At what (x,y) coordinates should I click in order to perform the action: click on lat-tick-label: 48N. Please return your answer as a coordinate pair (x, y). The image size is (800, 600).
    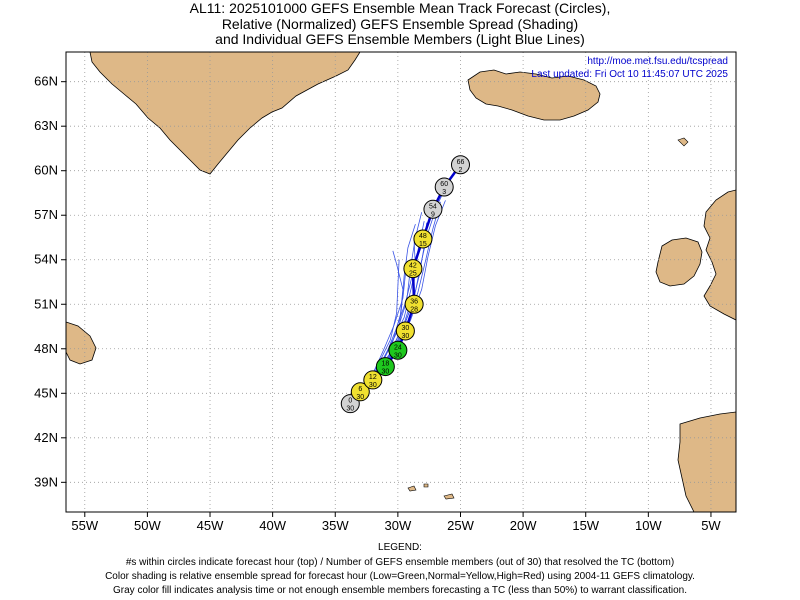
    Looking at the image, I should click on (46, 348).